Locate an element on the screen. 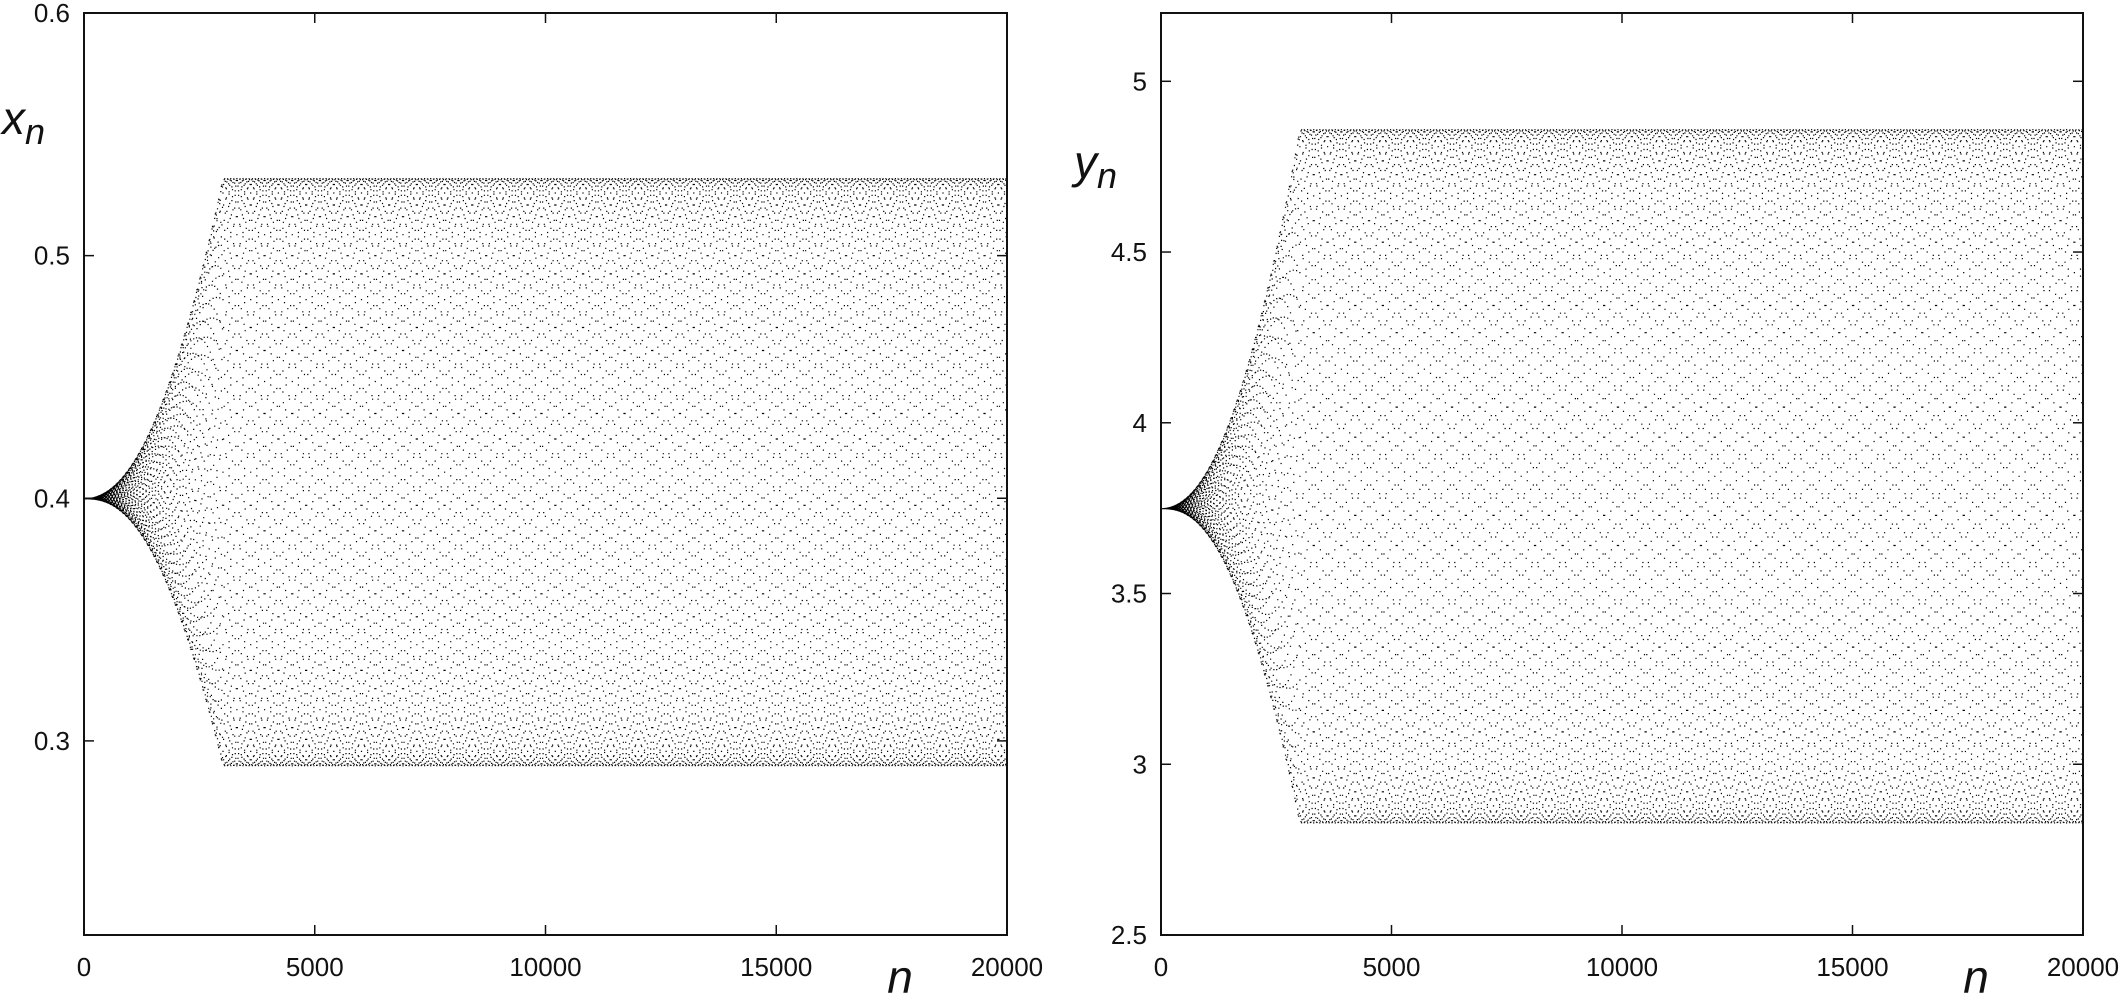 The height and width of the screenshot is (995, 2128). y-tick-label-x-1: 0.4 is located at coordinates (52, 498).